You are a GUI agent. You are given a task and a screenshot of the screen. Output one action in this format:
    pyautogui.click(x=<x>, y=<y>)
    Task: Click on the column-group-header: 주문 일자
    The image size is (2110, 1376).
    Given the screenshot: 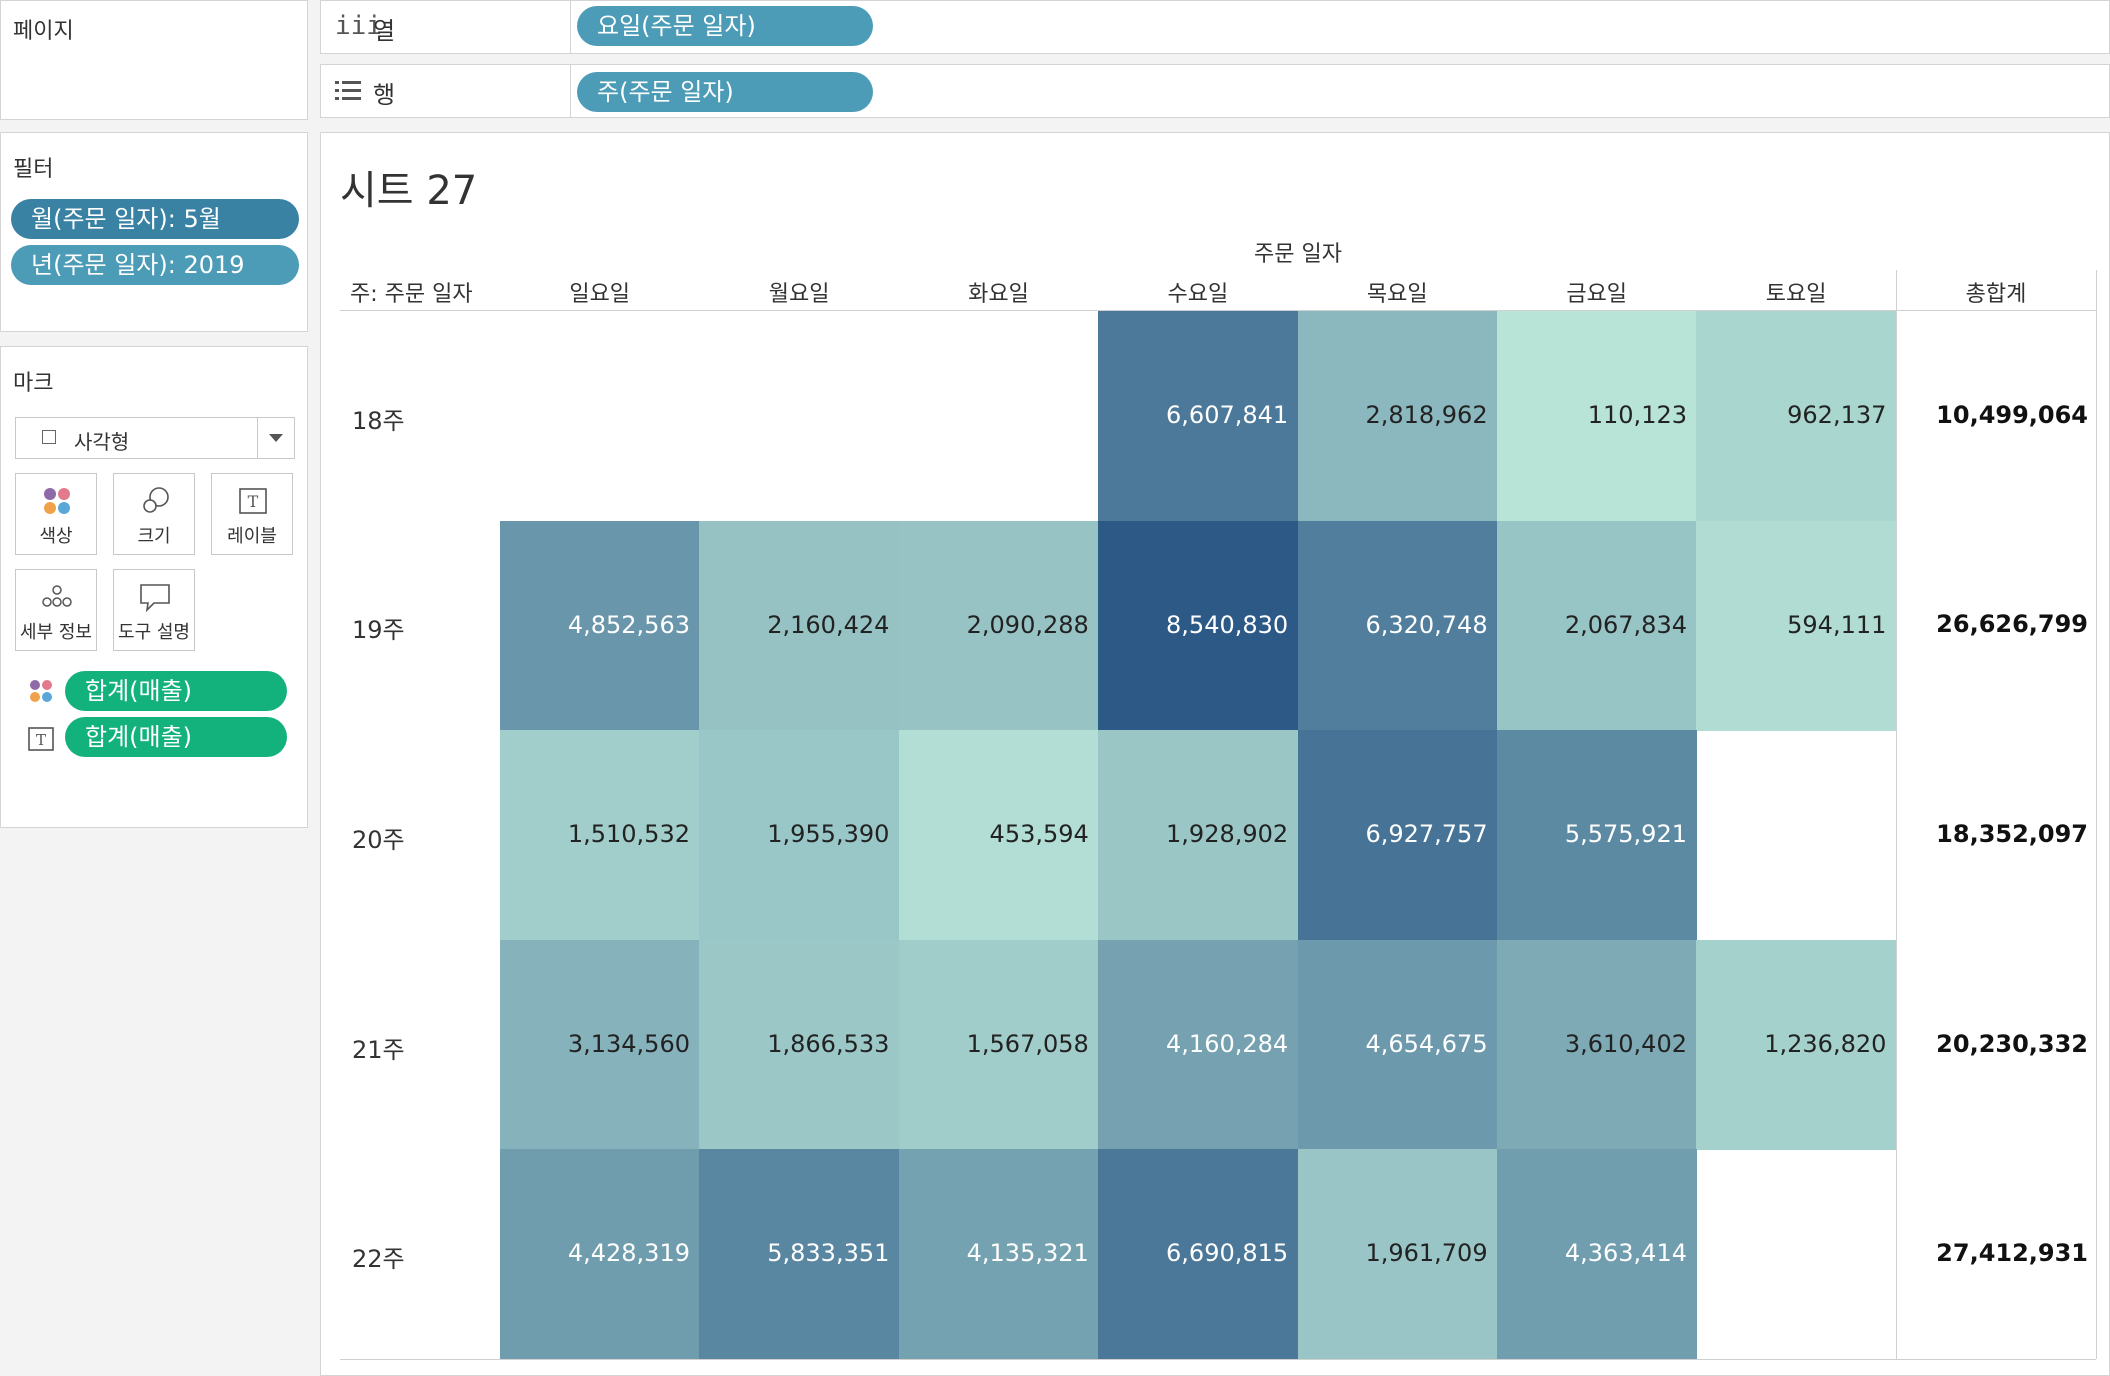 What is the action you would take?
    pyautogui.click(x=1298, y=254)
    